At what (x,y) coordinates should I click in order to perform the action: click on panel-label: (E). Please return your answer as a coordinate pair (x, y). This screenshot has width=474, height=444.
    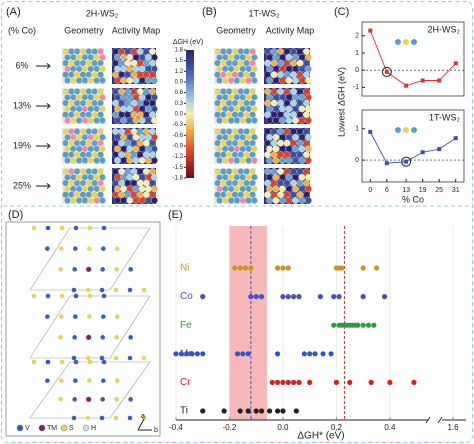
    Looking at the image, I should click on (175, 215).